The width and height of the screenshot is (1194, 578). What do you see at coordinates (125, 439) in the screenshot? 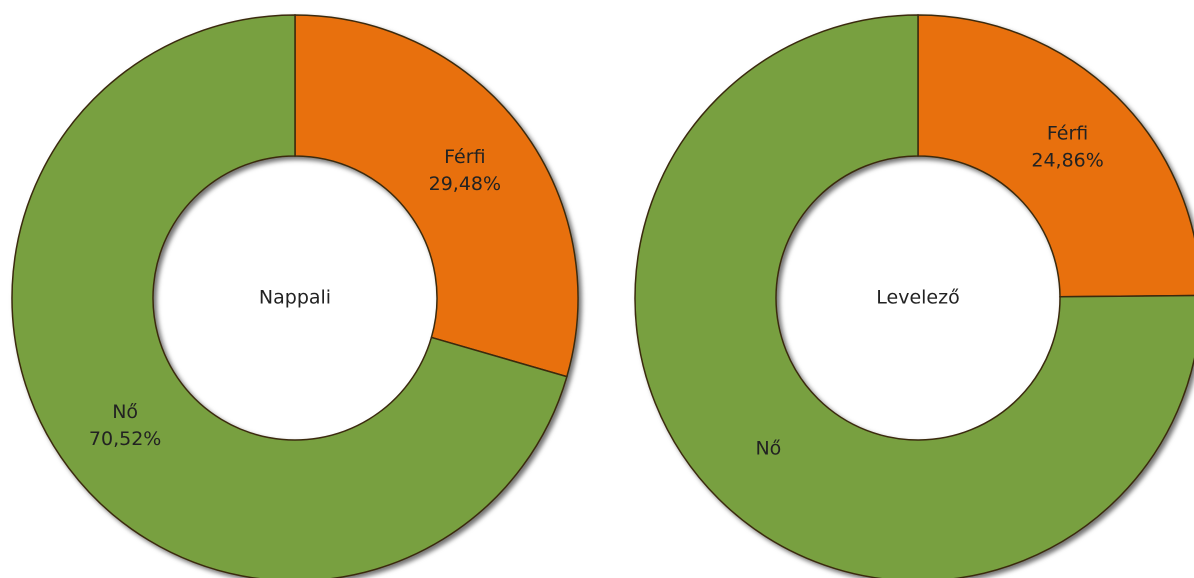
I see `value-label: 70,52%` at bounding box center [125, 439].